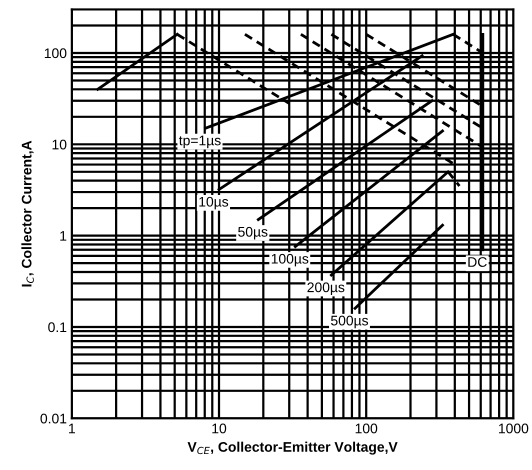 The height and width of the screenshot is (470, 532). Describe the element at coordinates (57, 327) in the screenshot. I see `y-tick-label: 0.1` at that location.